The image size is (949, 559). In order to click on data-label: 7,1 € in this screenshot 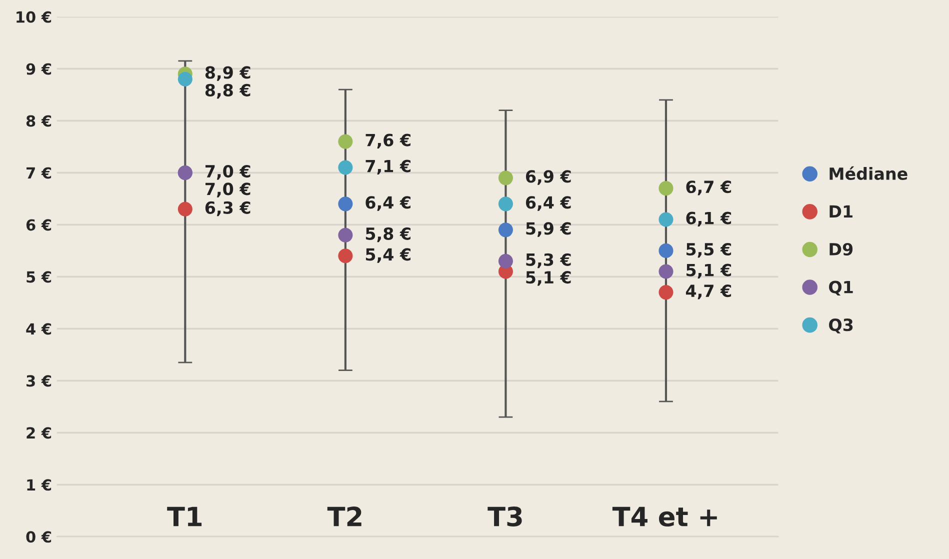, I will do `click(388, 167)`.